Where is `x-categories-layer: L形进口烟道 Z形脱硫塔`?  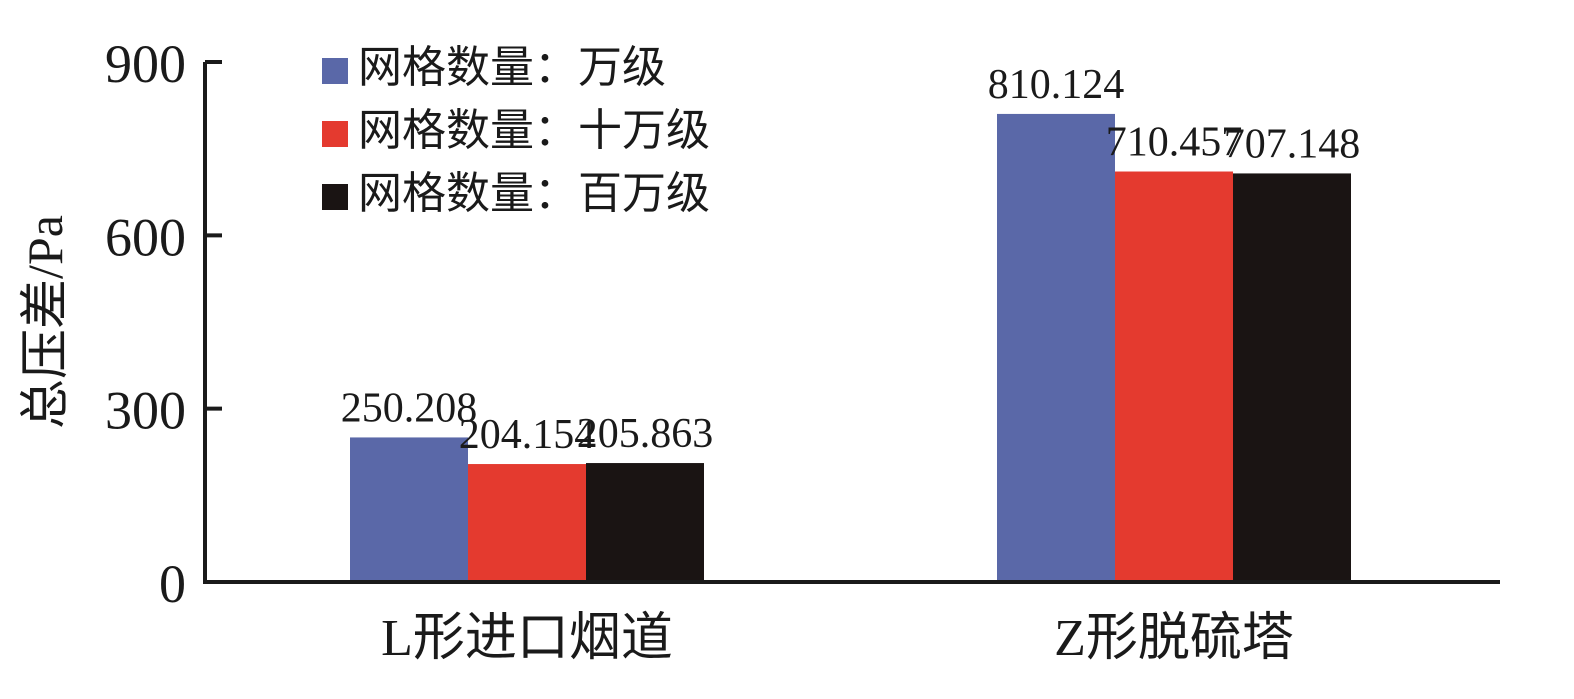
x-categories-layer: L形进口烟道 Z形脱硫塔 is located at coordinates (837, 638).